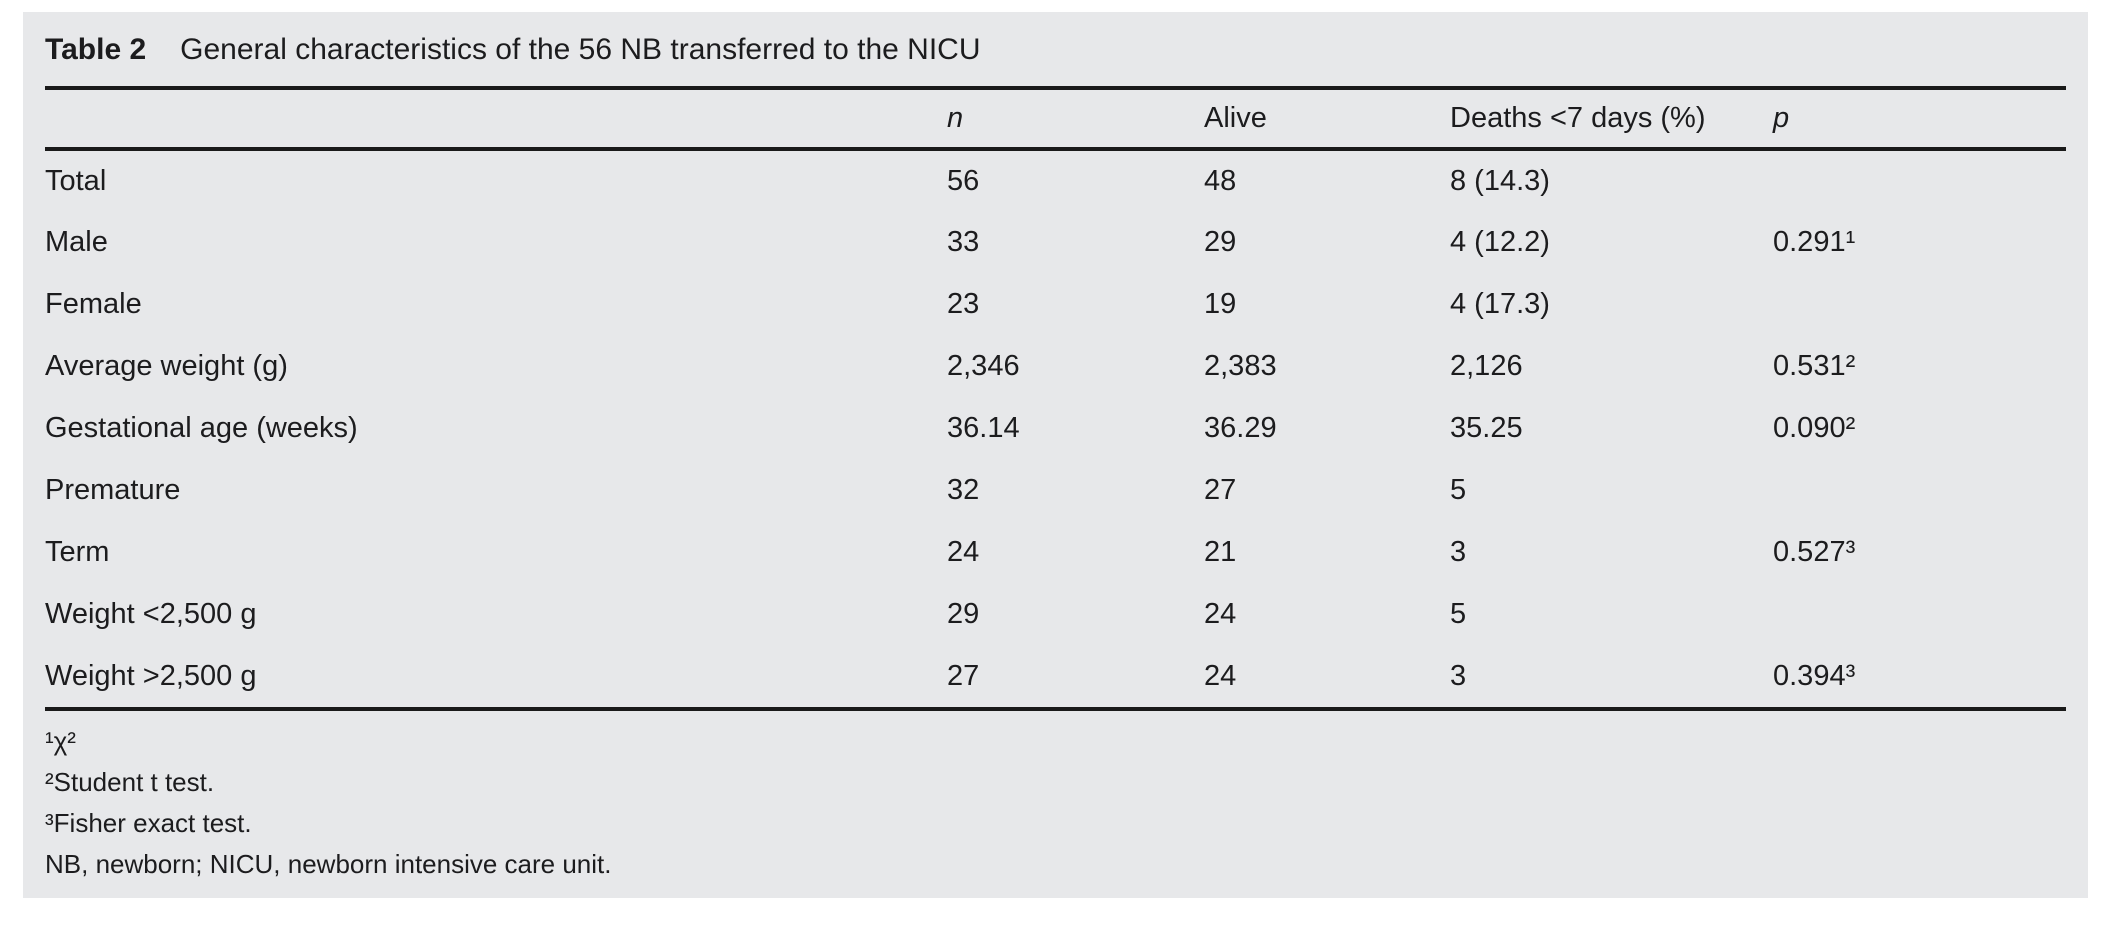 The image size is (2104, 929). Describe the element at coordinates (1235, 118) in the screenshot. I see `header-cell-2: Alive` at that location.